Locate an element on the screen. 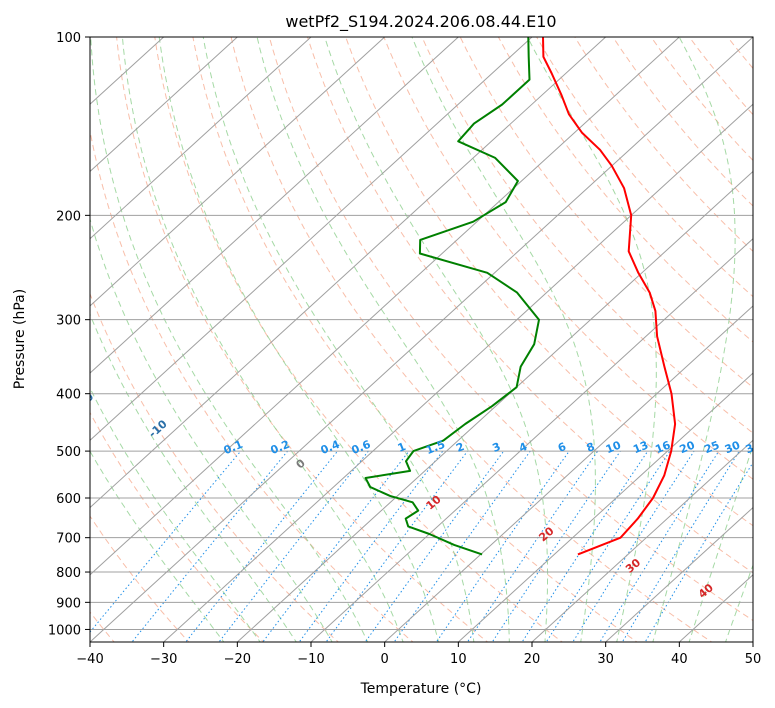 The image size is (775, 708). mixing-ratio-label: 25 is located at coordinates (711, 448).